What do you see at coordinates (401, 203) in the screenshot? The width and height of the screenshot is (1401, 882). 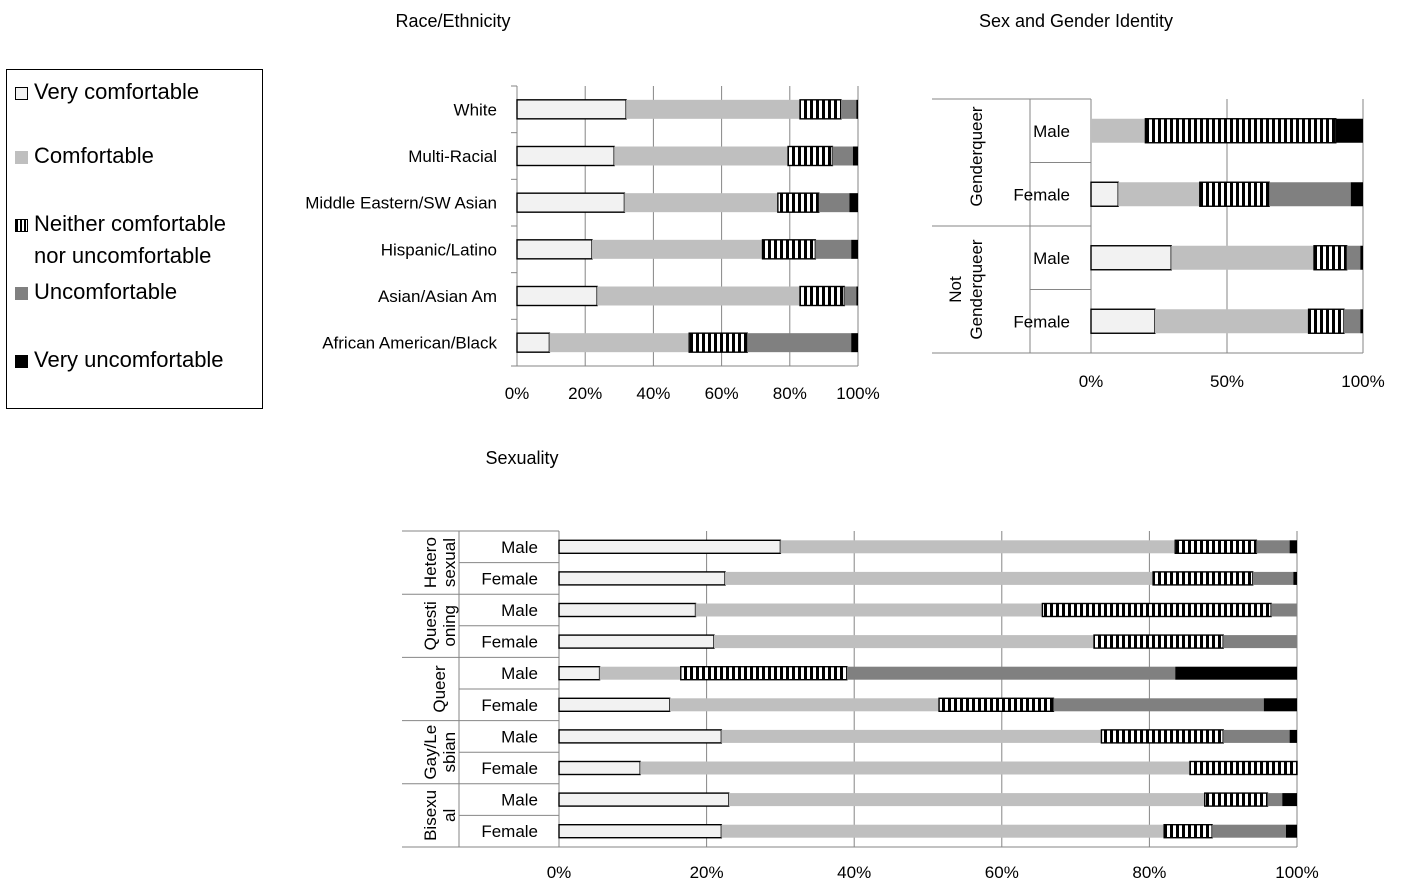 I see `race-category-label: Middle Eastern/SW Asian` at bounding box center [401, 203].